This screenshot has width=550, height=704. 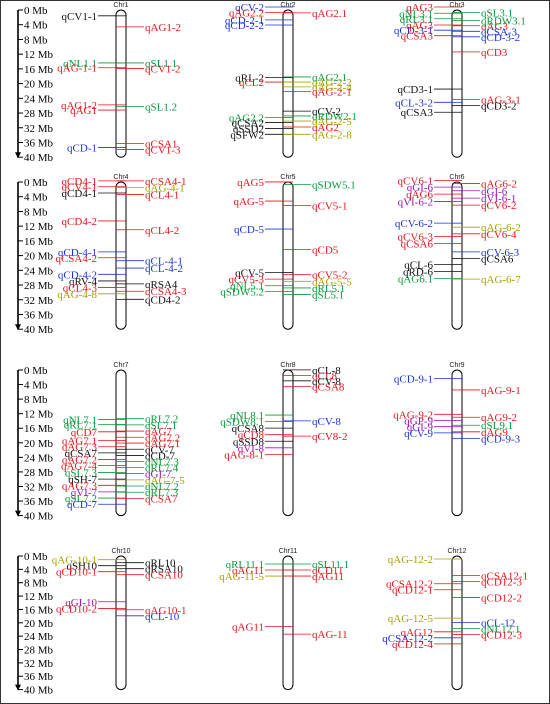 I want to click on qtl-label: qCV5-3, so click(x=247, y=280).